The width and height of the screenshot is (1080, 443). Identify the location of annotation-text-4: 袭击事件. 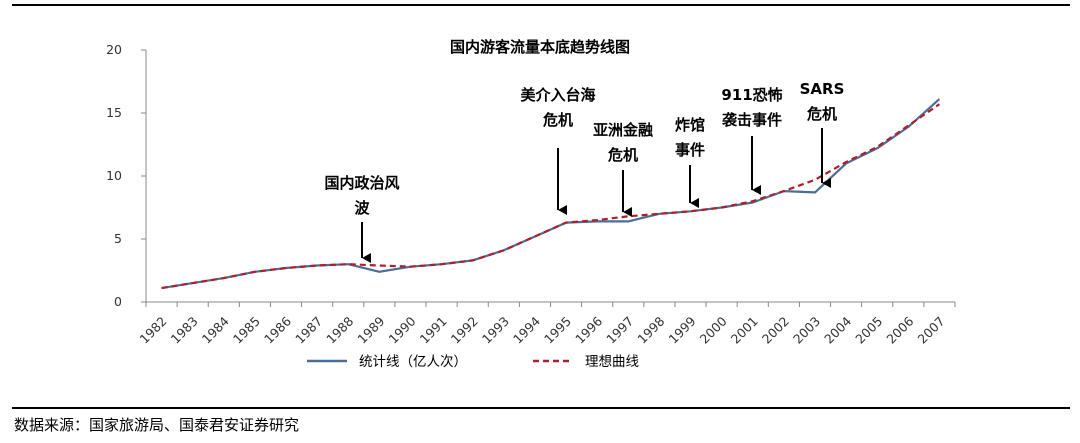
(751, 120).